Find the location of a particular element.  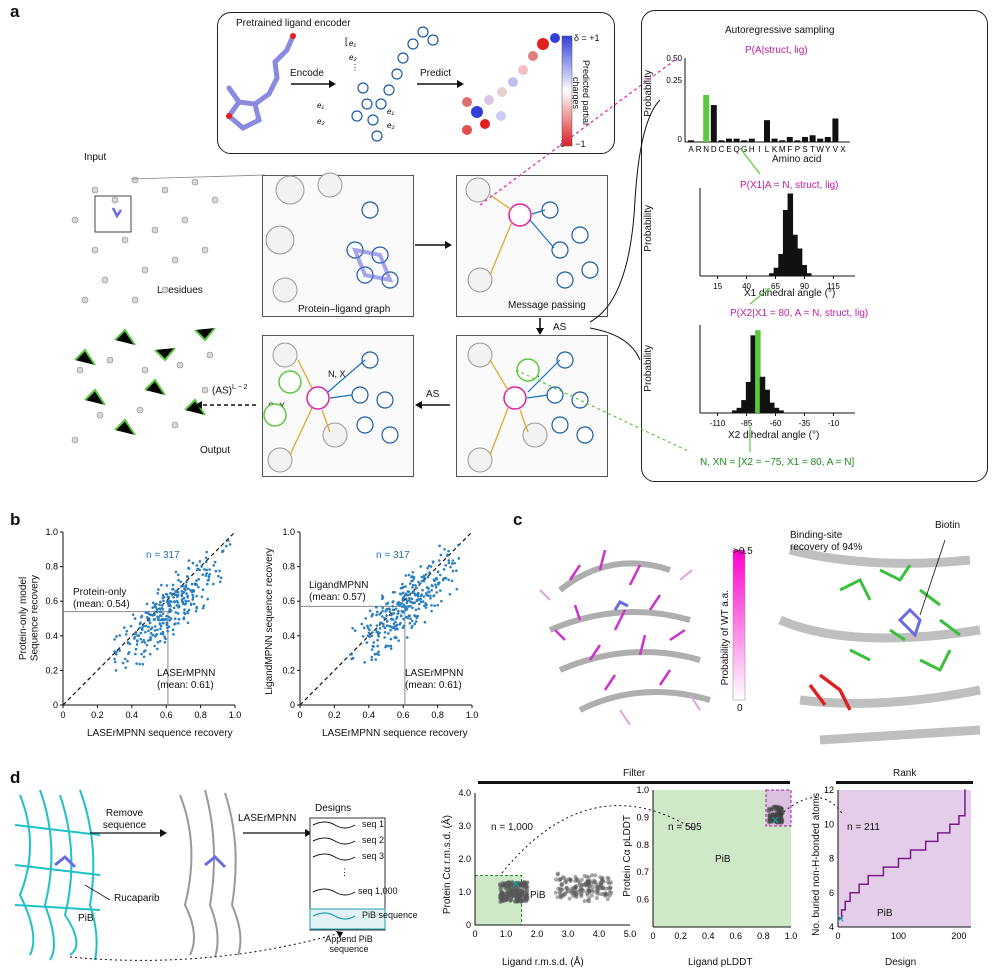

b-left-xlabel: LASErMPNN sequence recovery is located at coordinates (160, 733).